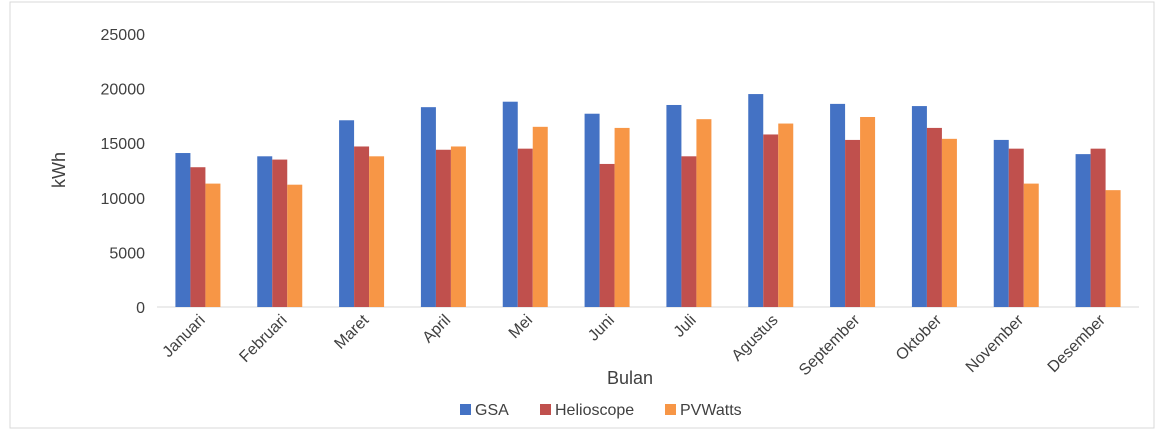  Describe the element at coordinates (685, 326) in the screenshot. I see `x-tick-label: Juli` at that location.